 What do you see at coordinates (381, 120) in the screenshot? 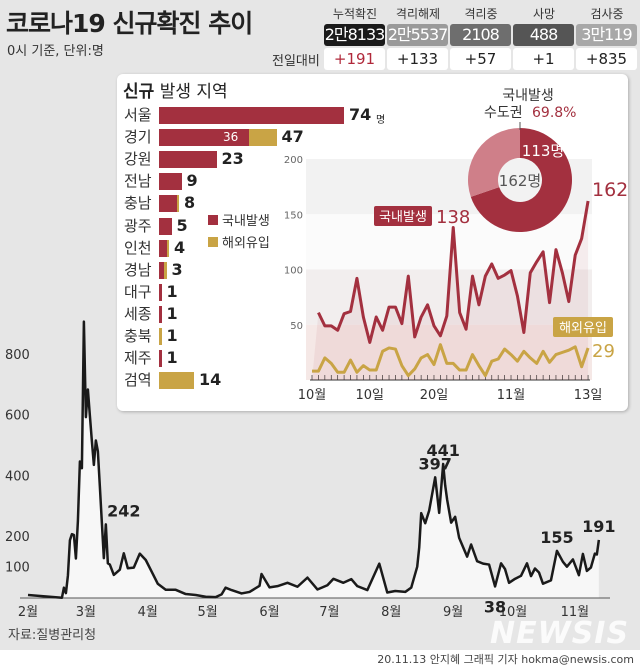
I see `unit-label: 명` at bounding box center [381, 120].